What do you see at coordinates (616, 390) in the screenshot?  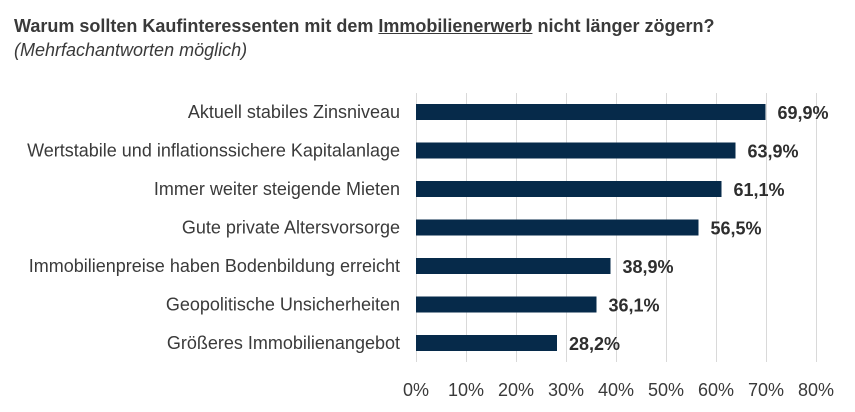 I see `x-tick-label: 40%` at bounding box center [616, 390].